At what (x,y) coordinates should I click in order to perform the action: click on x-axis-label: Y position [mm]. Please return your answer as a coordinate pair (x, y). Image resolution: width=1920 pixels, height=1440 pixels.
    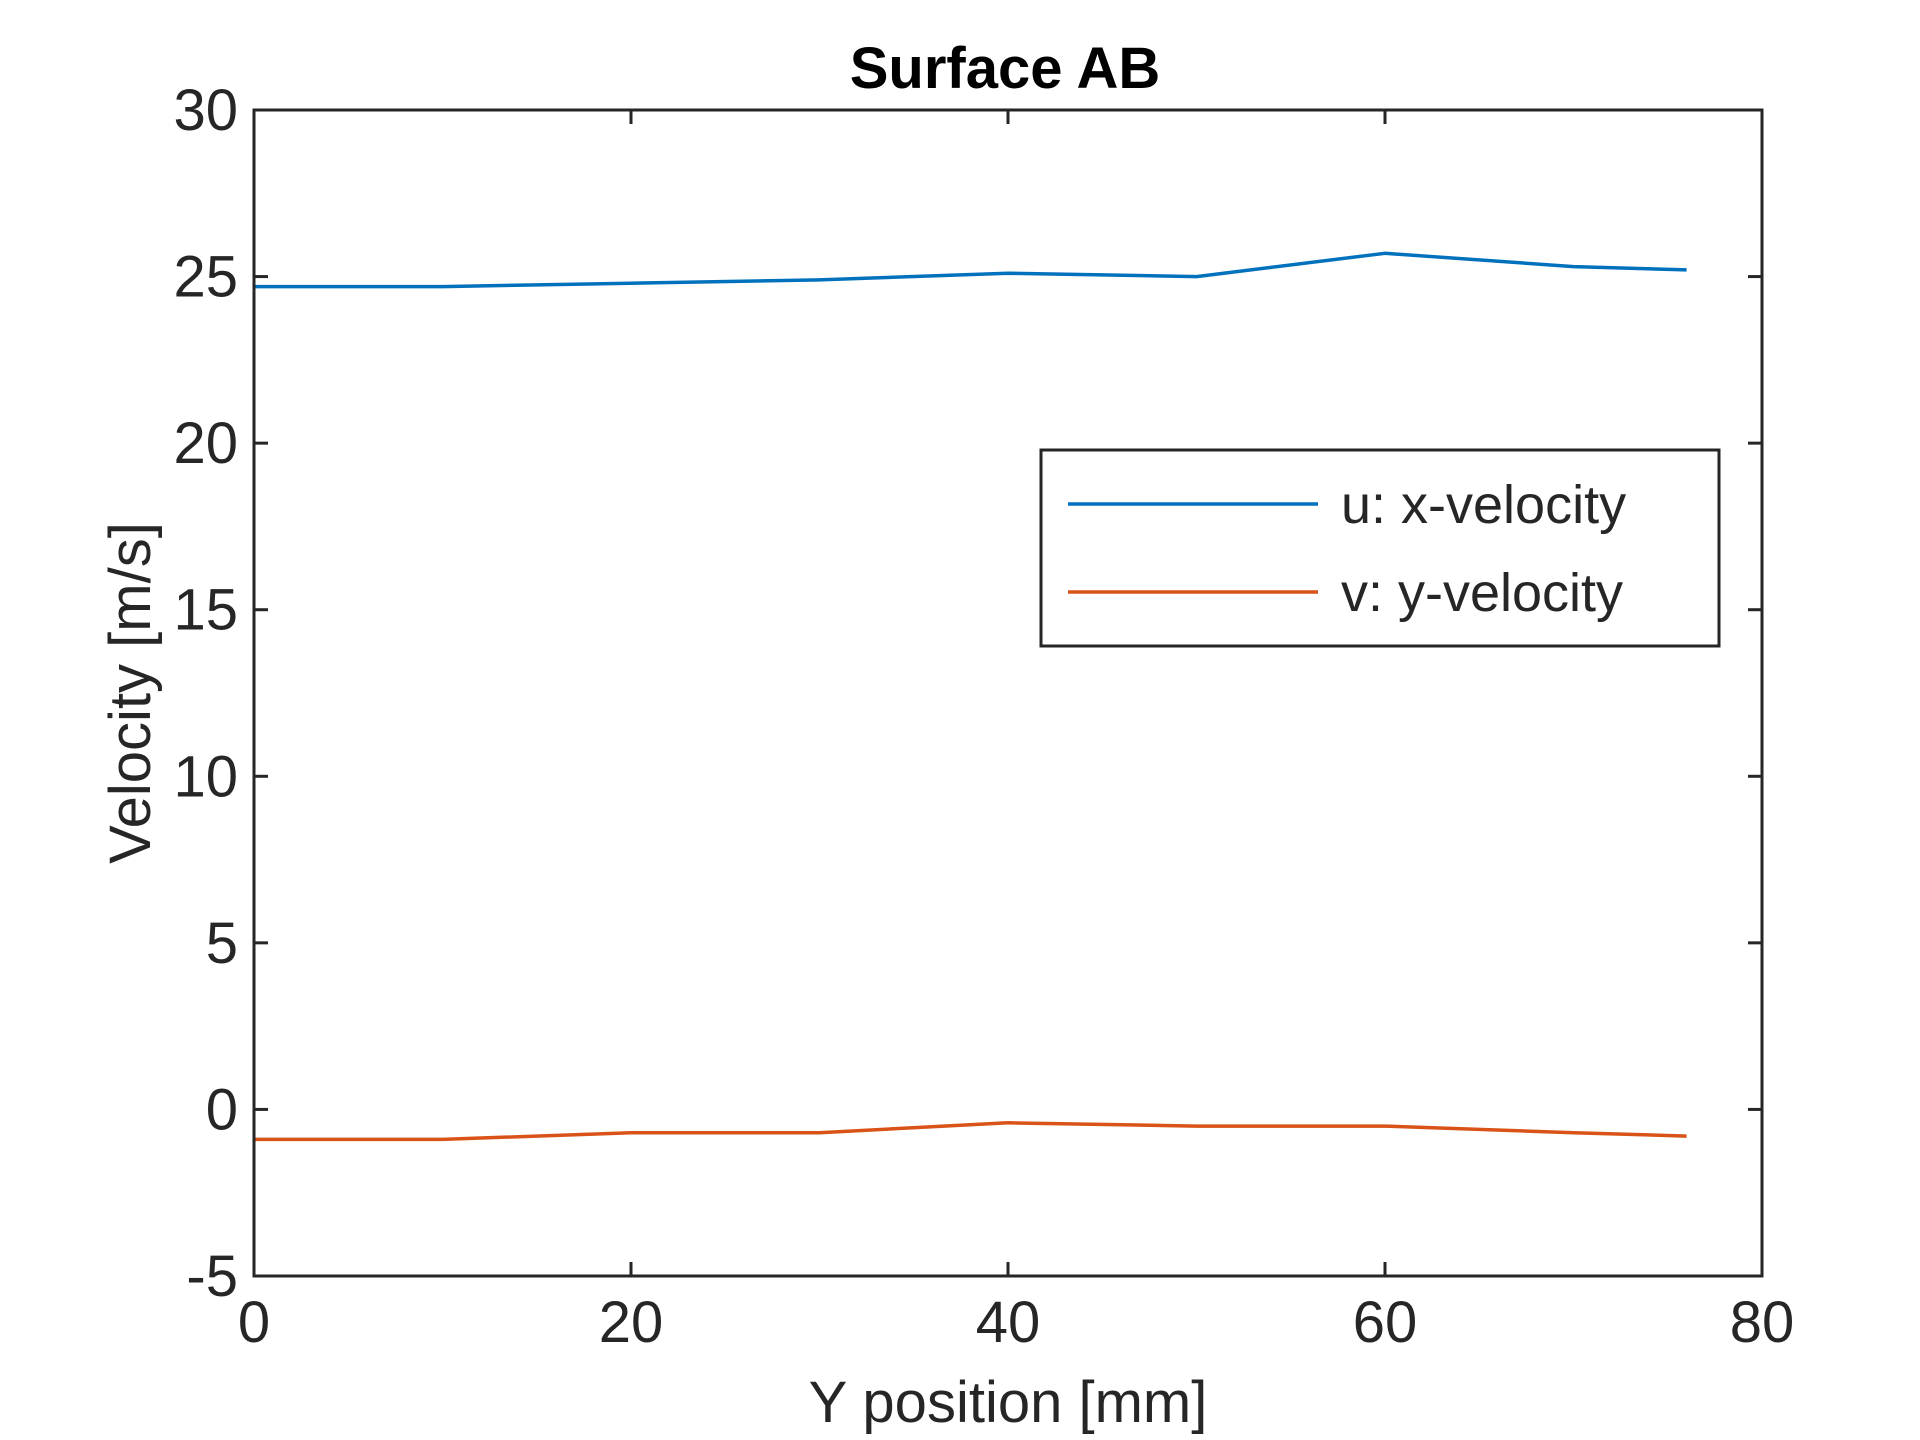
    Looking at the image, I should click on (1008, 1402).